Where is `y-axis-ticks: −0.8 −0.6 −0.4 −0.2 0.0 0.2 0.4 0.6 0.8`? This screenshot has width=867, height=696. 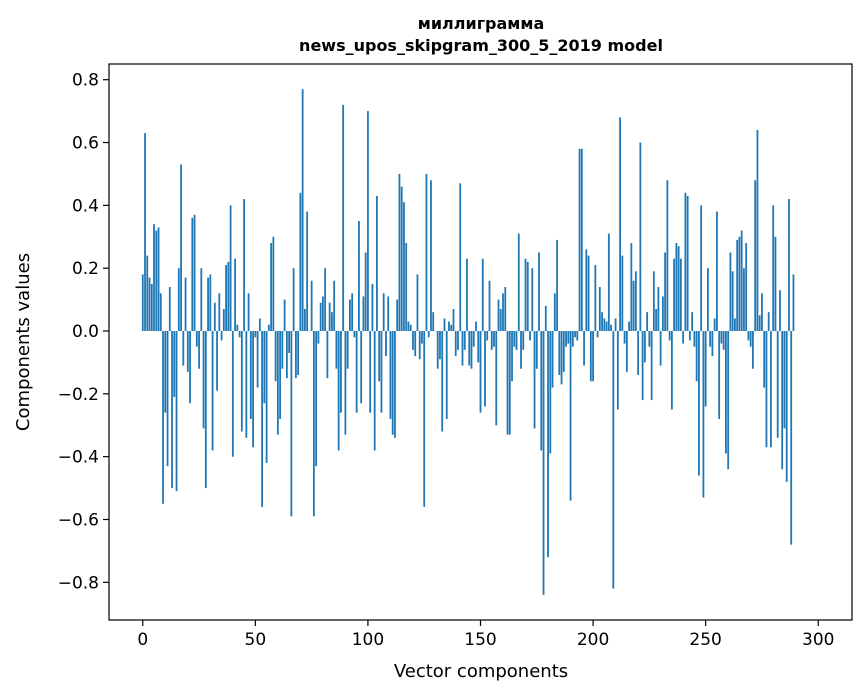 y-axis-ticks: −0.8 −0.6 −0.4 −0.2 0.0 0.2 0.4 0.6 0.8 is located at coordinates (83, 332).